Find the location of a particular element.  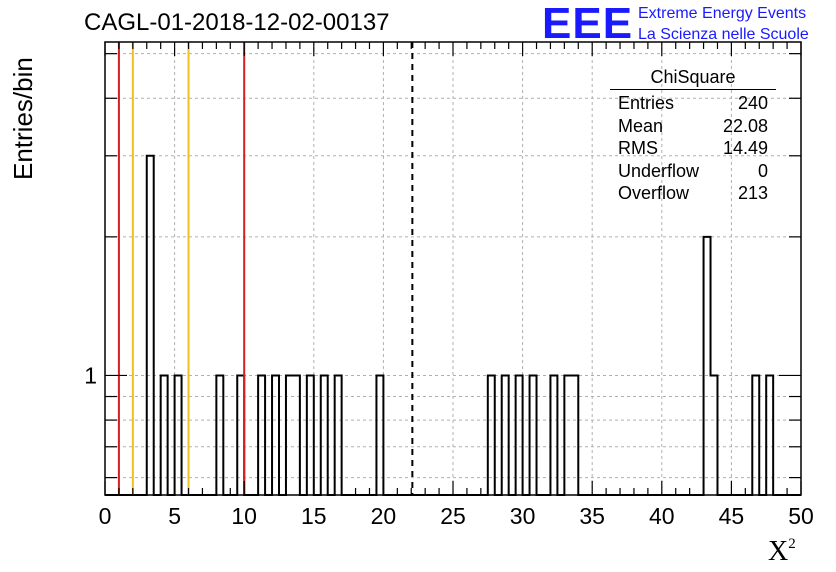

stats-row-overflow: Overflow 213 is located at coordinates (693, 193).